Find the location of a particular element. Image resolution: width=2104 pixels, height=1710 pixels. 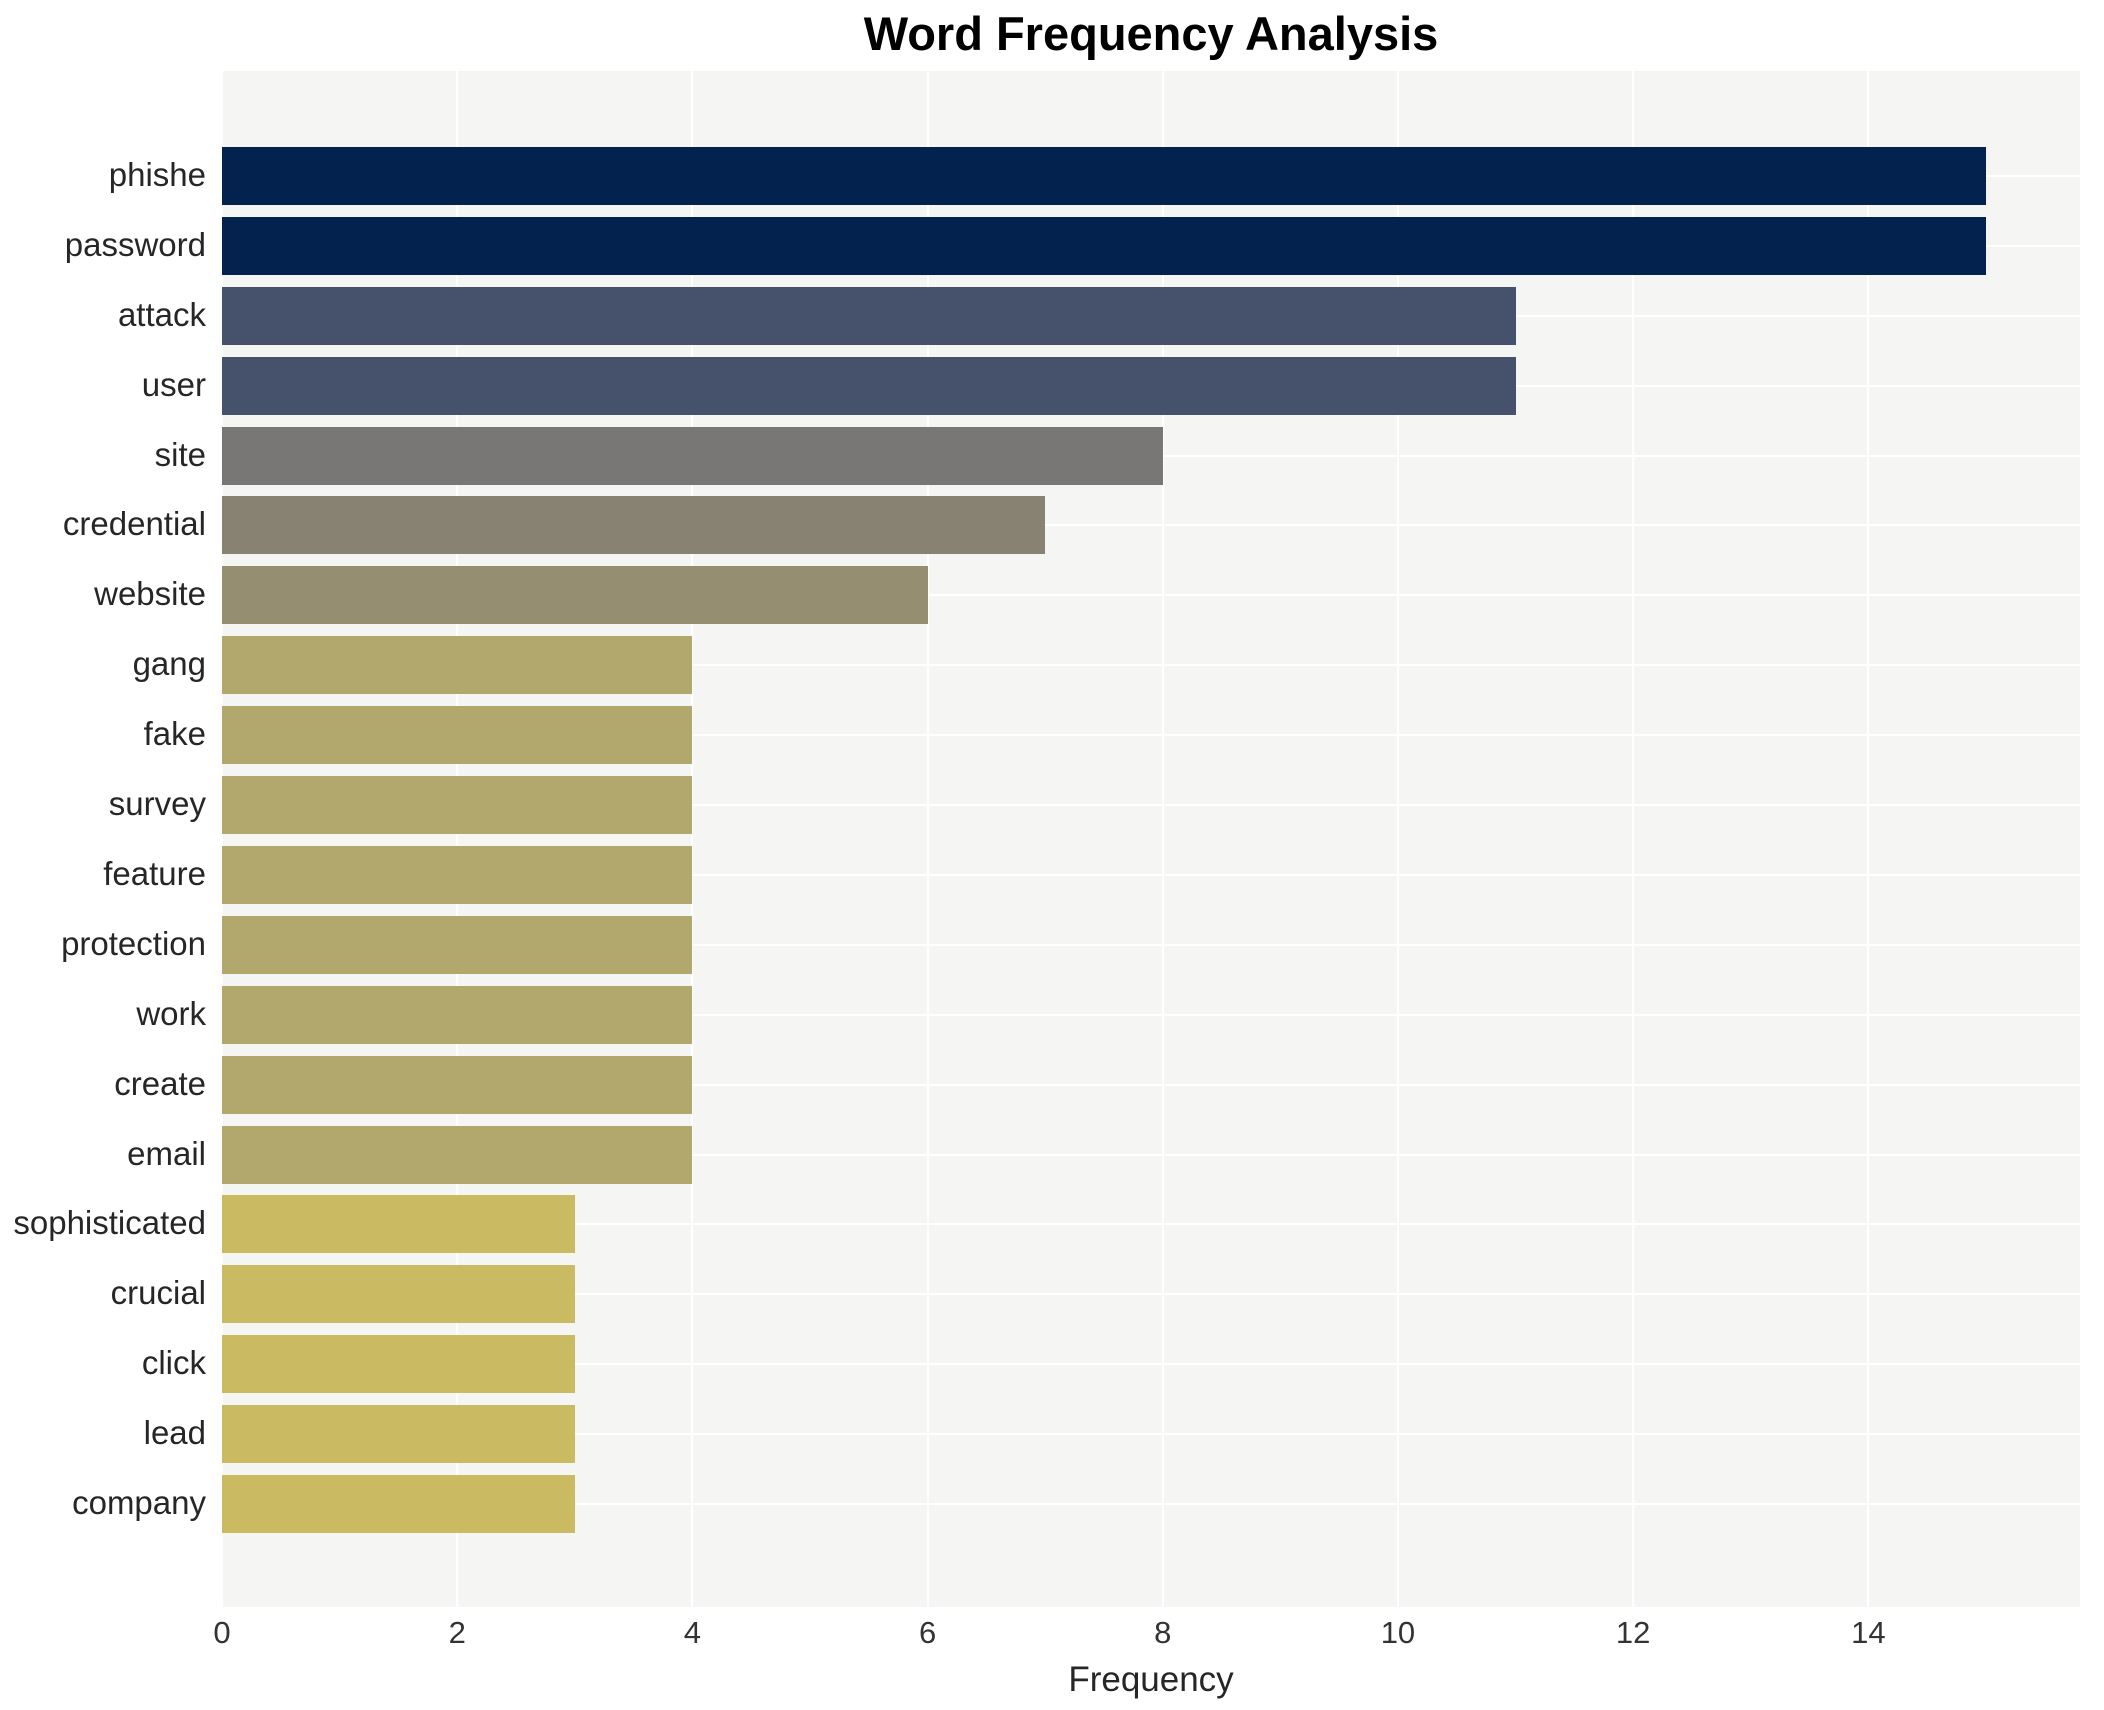

bar-gang is located at coordinates (457, 665).